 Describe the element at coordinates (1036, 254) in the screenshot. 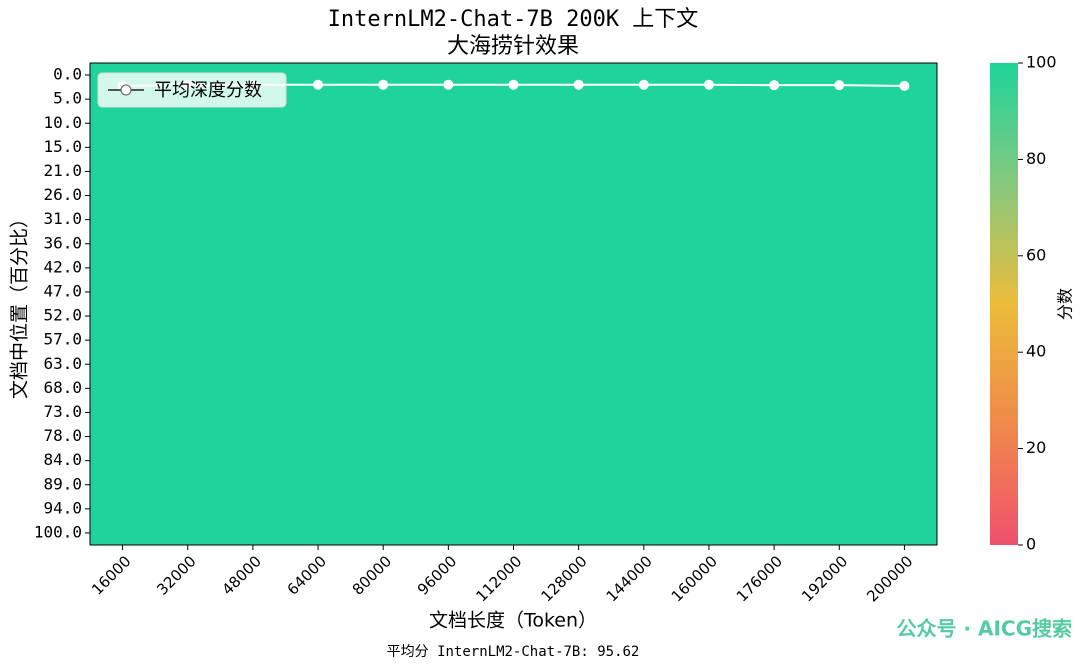

I see `colorbar-tick-label: 60` at that location.